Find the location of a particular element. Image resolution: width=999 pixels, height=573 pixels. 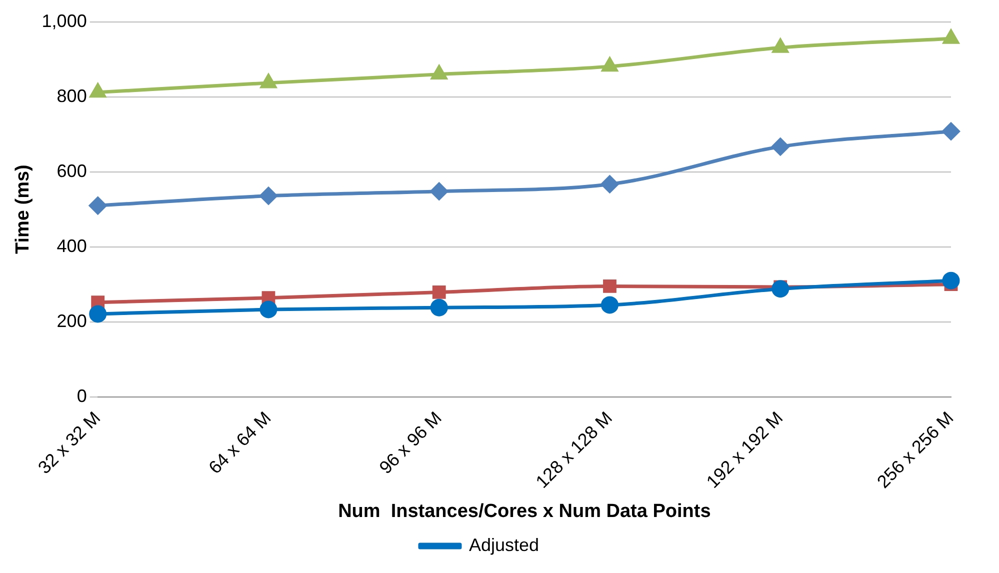

y-tick-label: 1,000 is located at coordinates (64, 20).